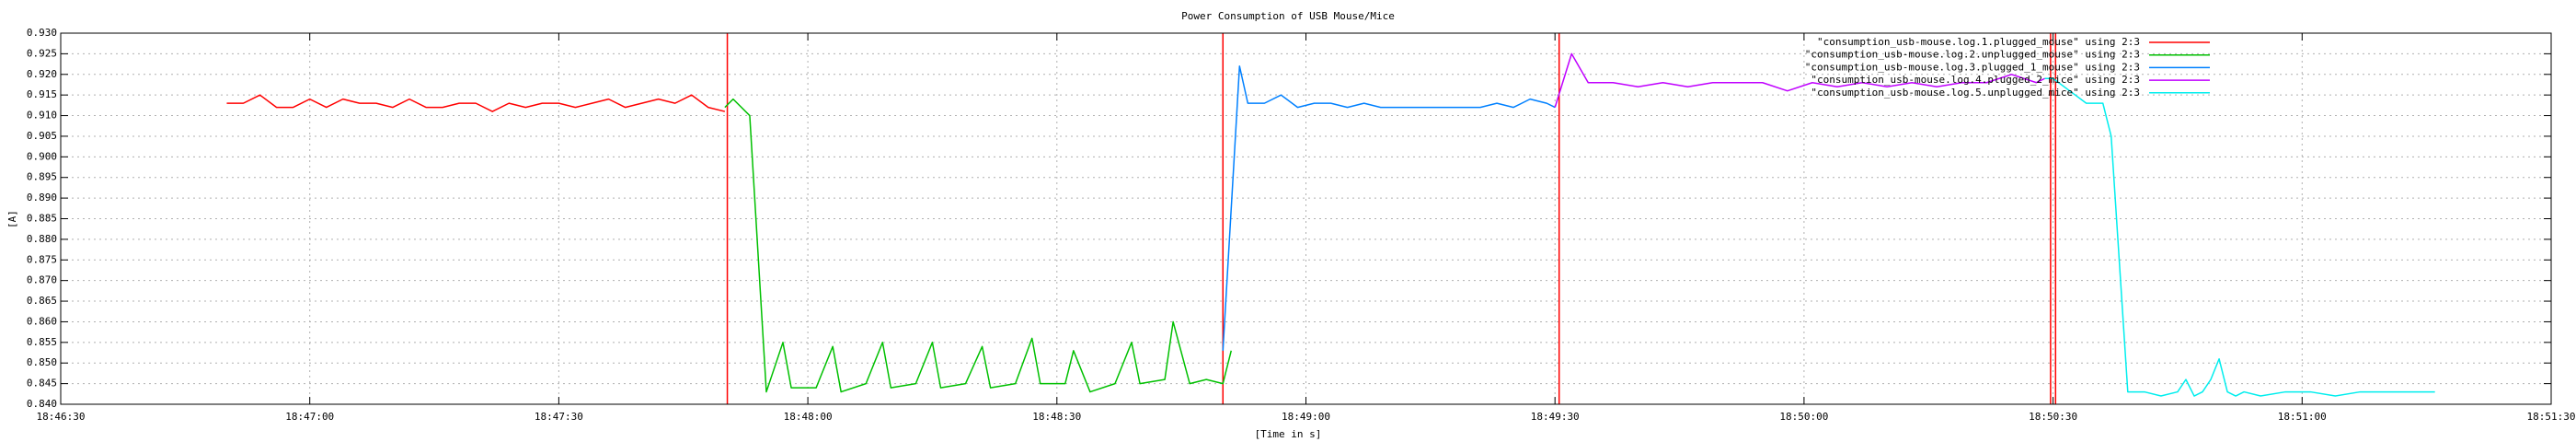 This screenshot has width=2576, height=442. Describe the element at coordinates (42, 321) in the screenshot. I see `y-tick-label: 0.860` at that location.